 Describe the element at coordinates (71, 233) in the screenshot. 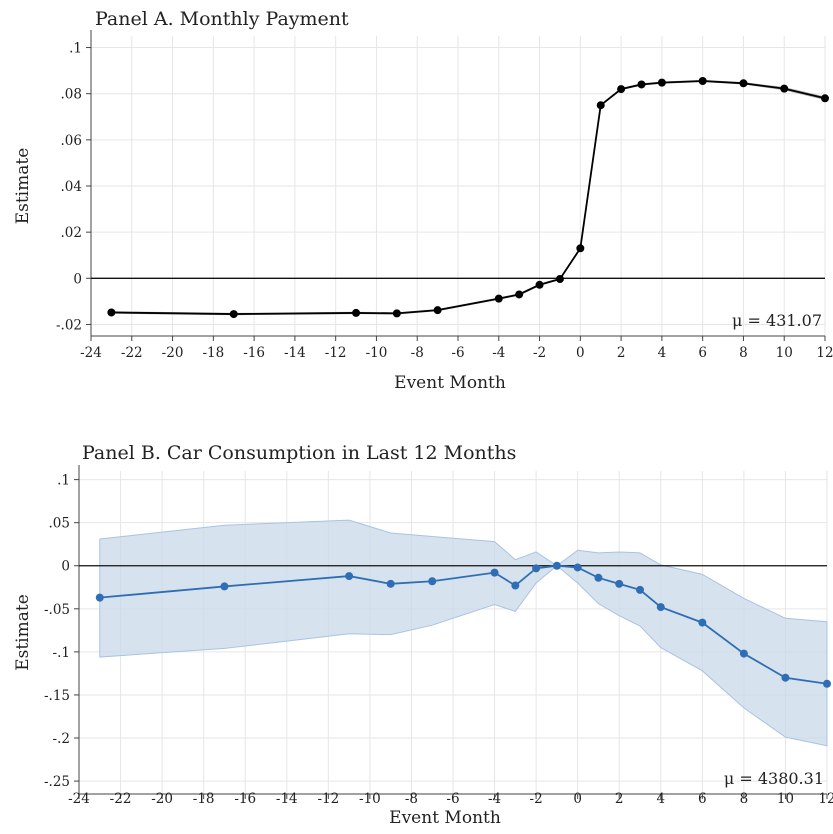

I see `y-tick-label: .02` at that location.